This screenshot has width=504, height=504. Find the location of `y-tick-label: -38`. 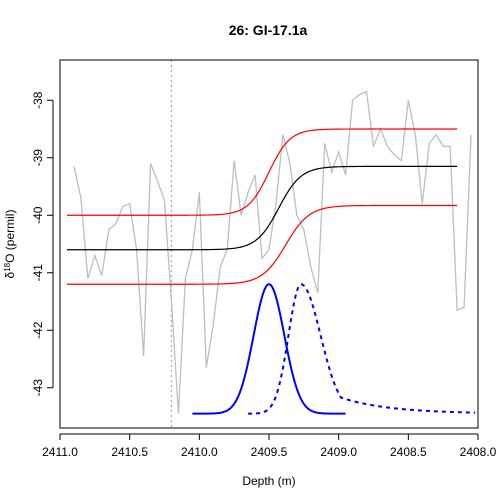

y-tick-label: -38 is located at coordinates (38, 100).